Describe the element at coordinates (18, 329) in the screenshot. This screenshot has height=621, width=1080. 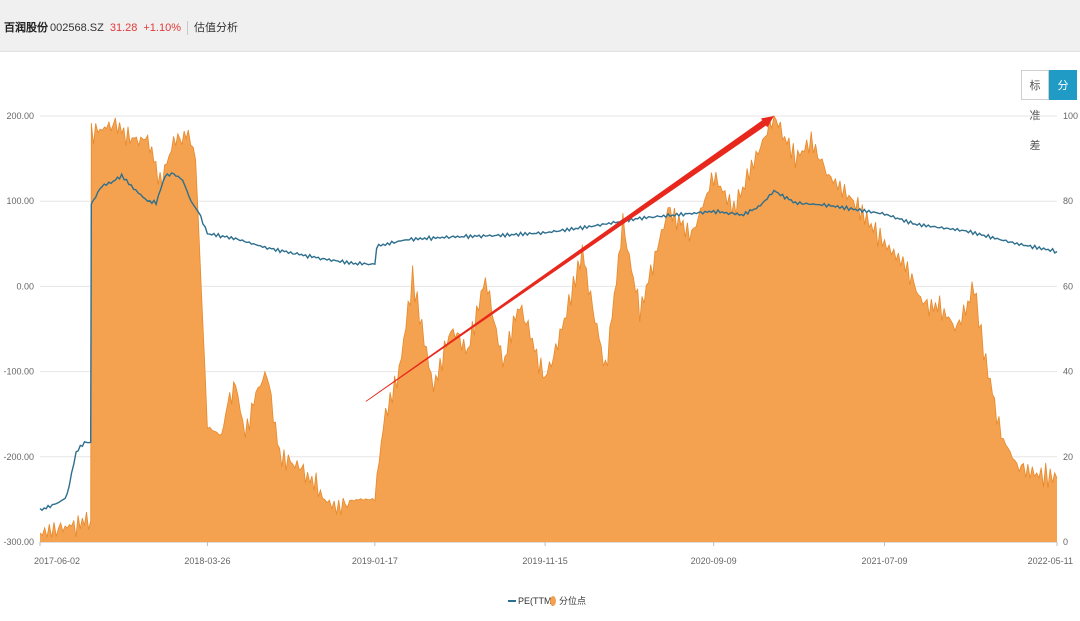
I see `left-axis-ticks: 200.00 100.00 0.00 -100.00 -200.00 -300.00` at that location.